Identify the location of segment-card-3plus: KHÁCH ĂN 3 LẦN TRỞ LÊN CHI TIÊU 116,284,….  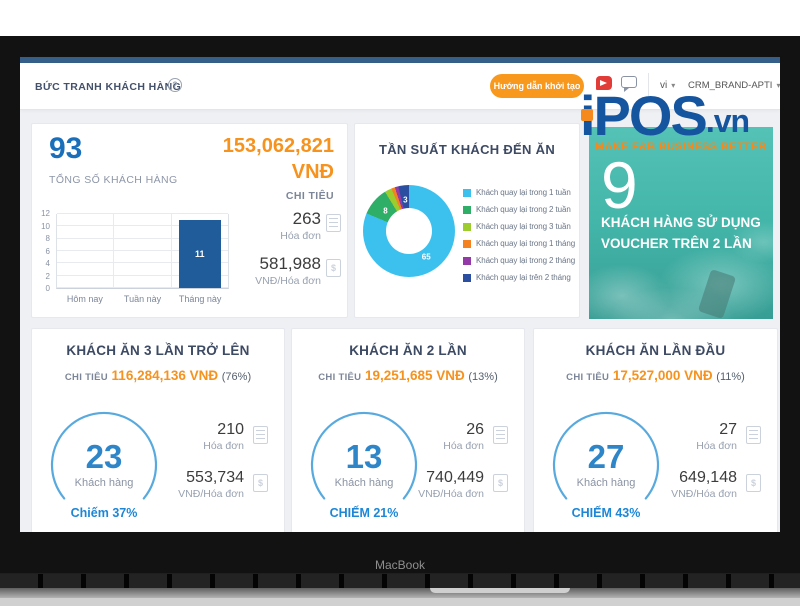
(158, 430).